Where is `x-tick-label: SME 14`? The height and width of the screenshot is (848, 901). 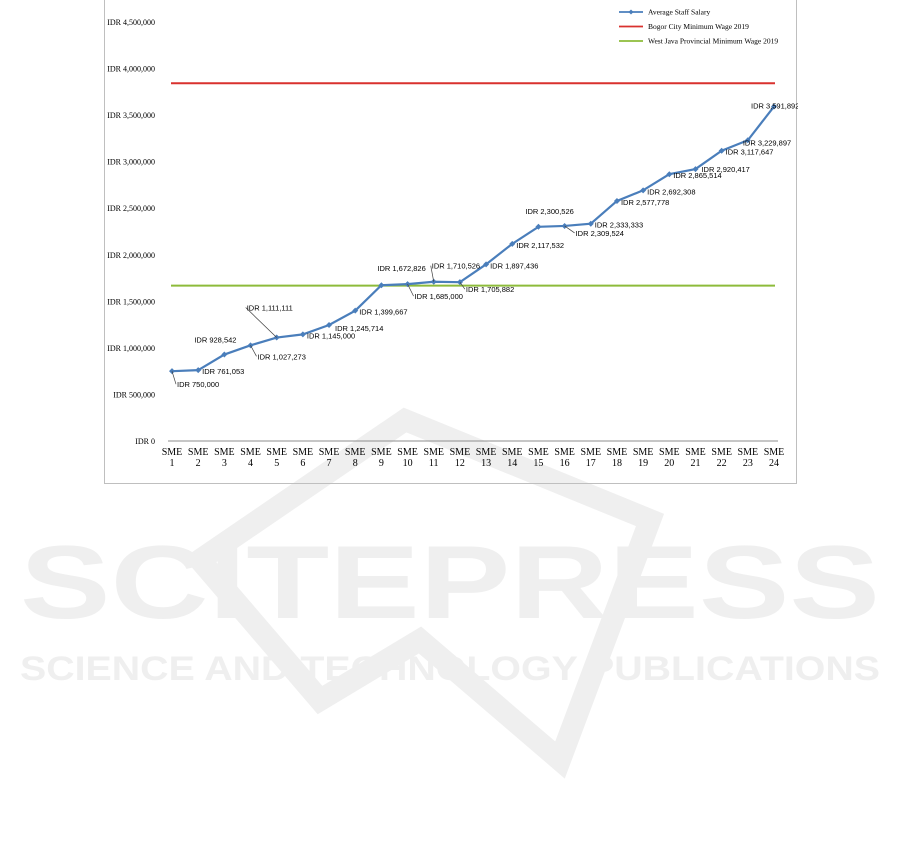
x-tick-label: SME 14 is located at coordinates (512, 458).